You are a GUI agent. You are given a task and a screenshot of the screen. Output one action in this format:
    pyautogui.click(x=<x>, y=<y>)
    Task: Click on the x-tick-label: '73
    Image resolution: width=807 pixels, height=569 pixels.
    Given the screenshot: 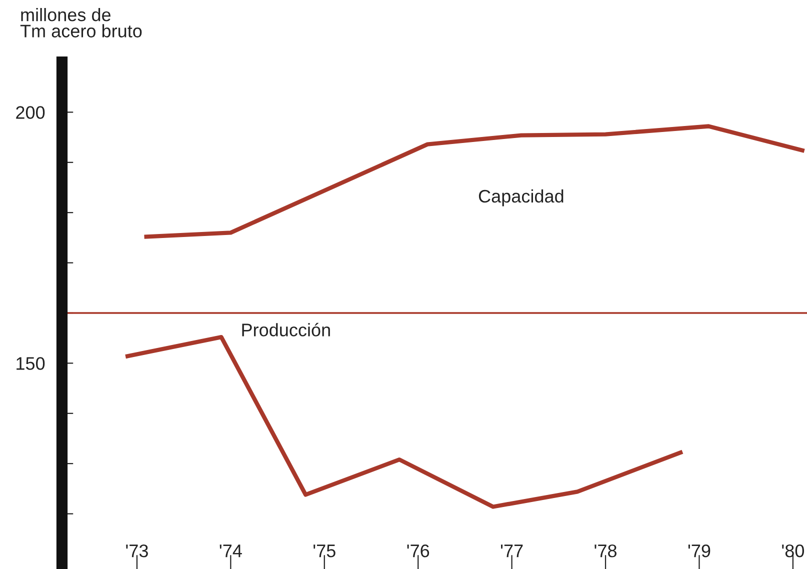 What is the action you would take?
    pyautogui.click(x=137, y=551)
    